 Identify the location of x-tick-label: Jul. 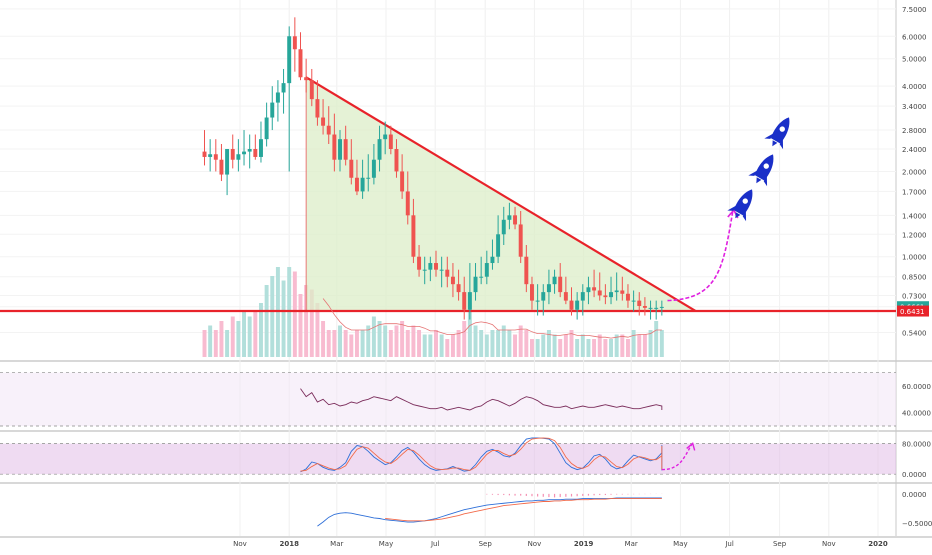
(435, 544).